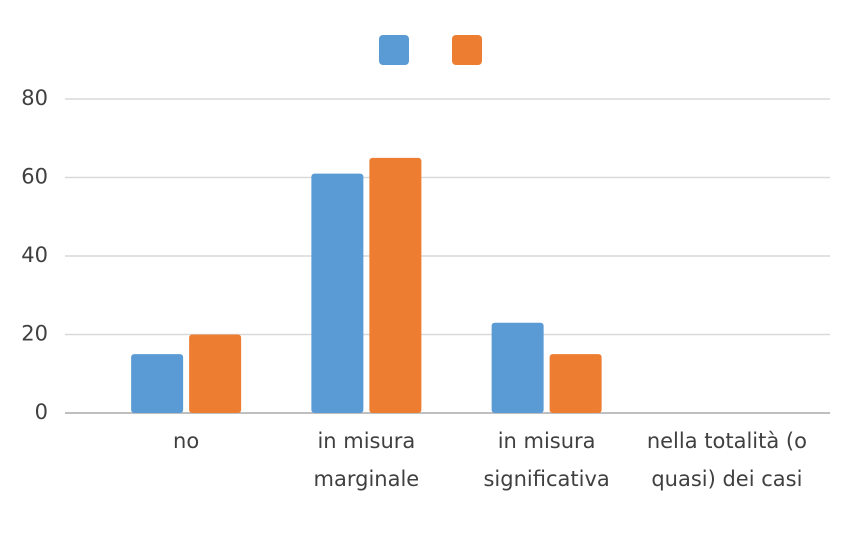 The image size is (857, 534). Describe the element at coordinates (34, 334) in the screenshot. I see `y-tick-label: 20` at that location.